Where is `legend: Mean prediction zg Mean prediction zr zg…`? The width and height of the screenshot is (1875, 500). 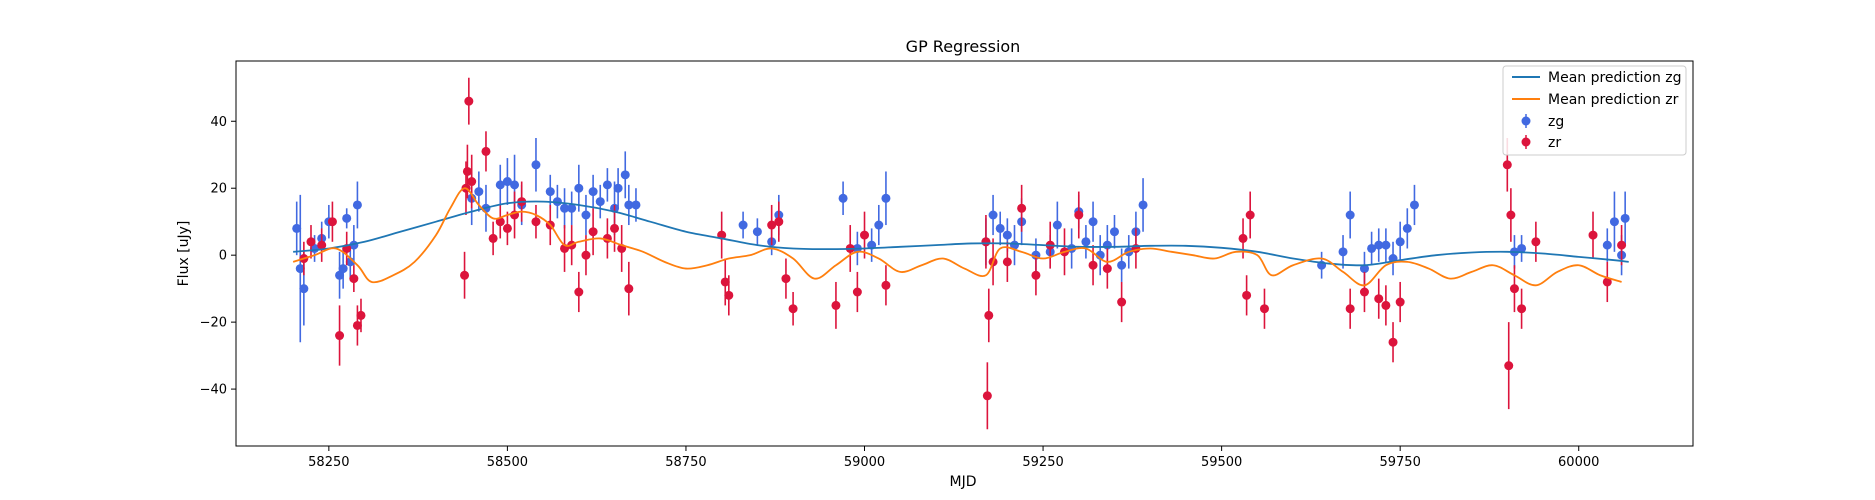
legend: Mean prediction zg Mean prediction zr zg… is located at coordinates (1594, 110).